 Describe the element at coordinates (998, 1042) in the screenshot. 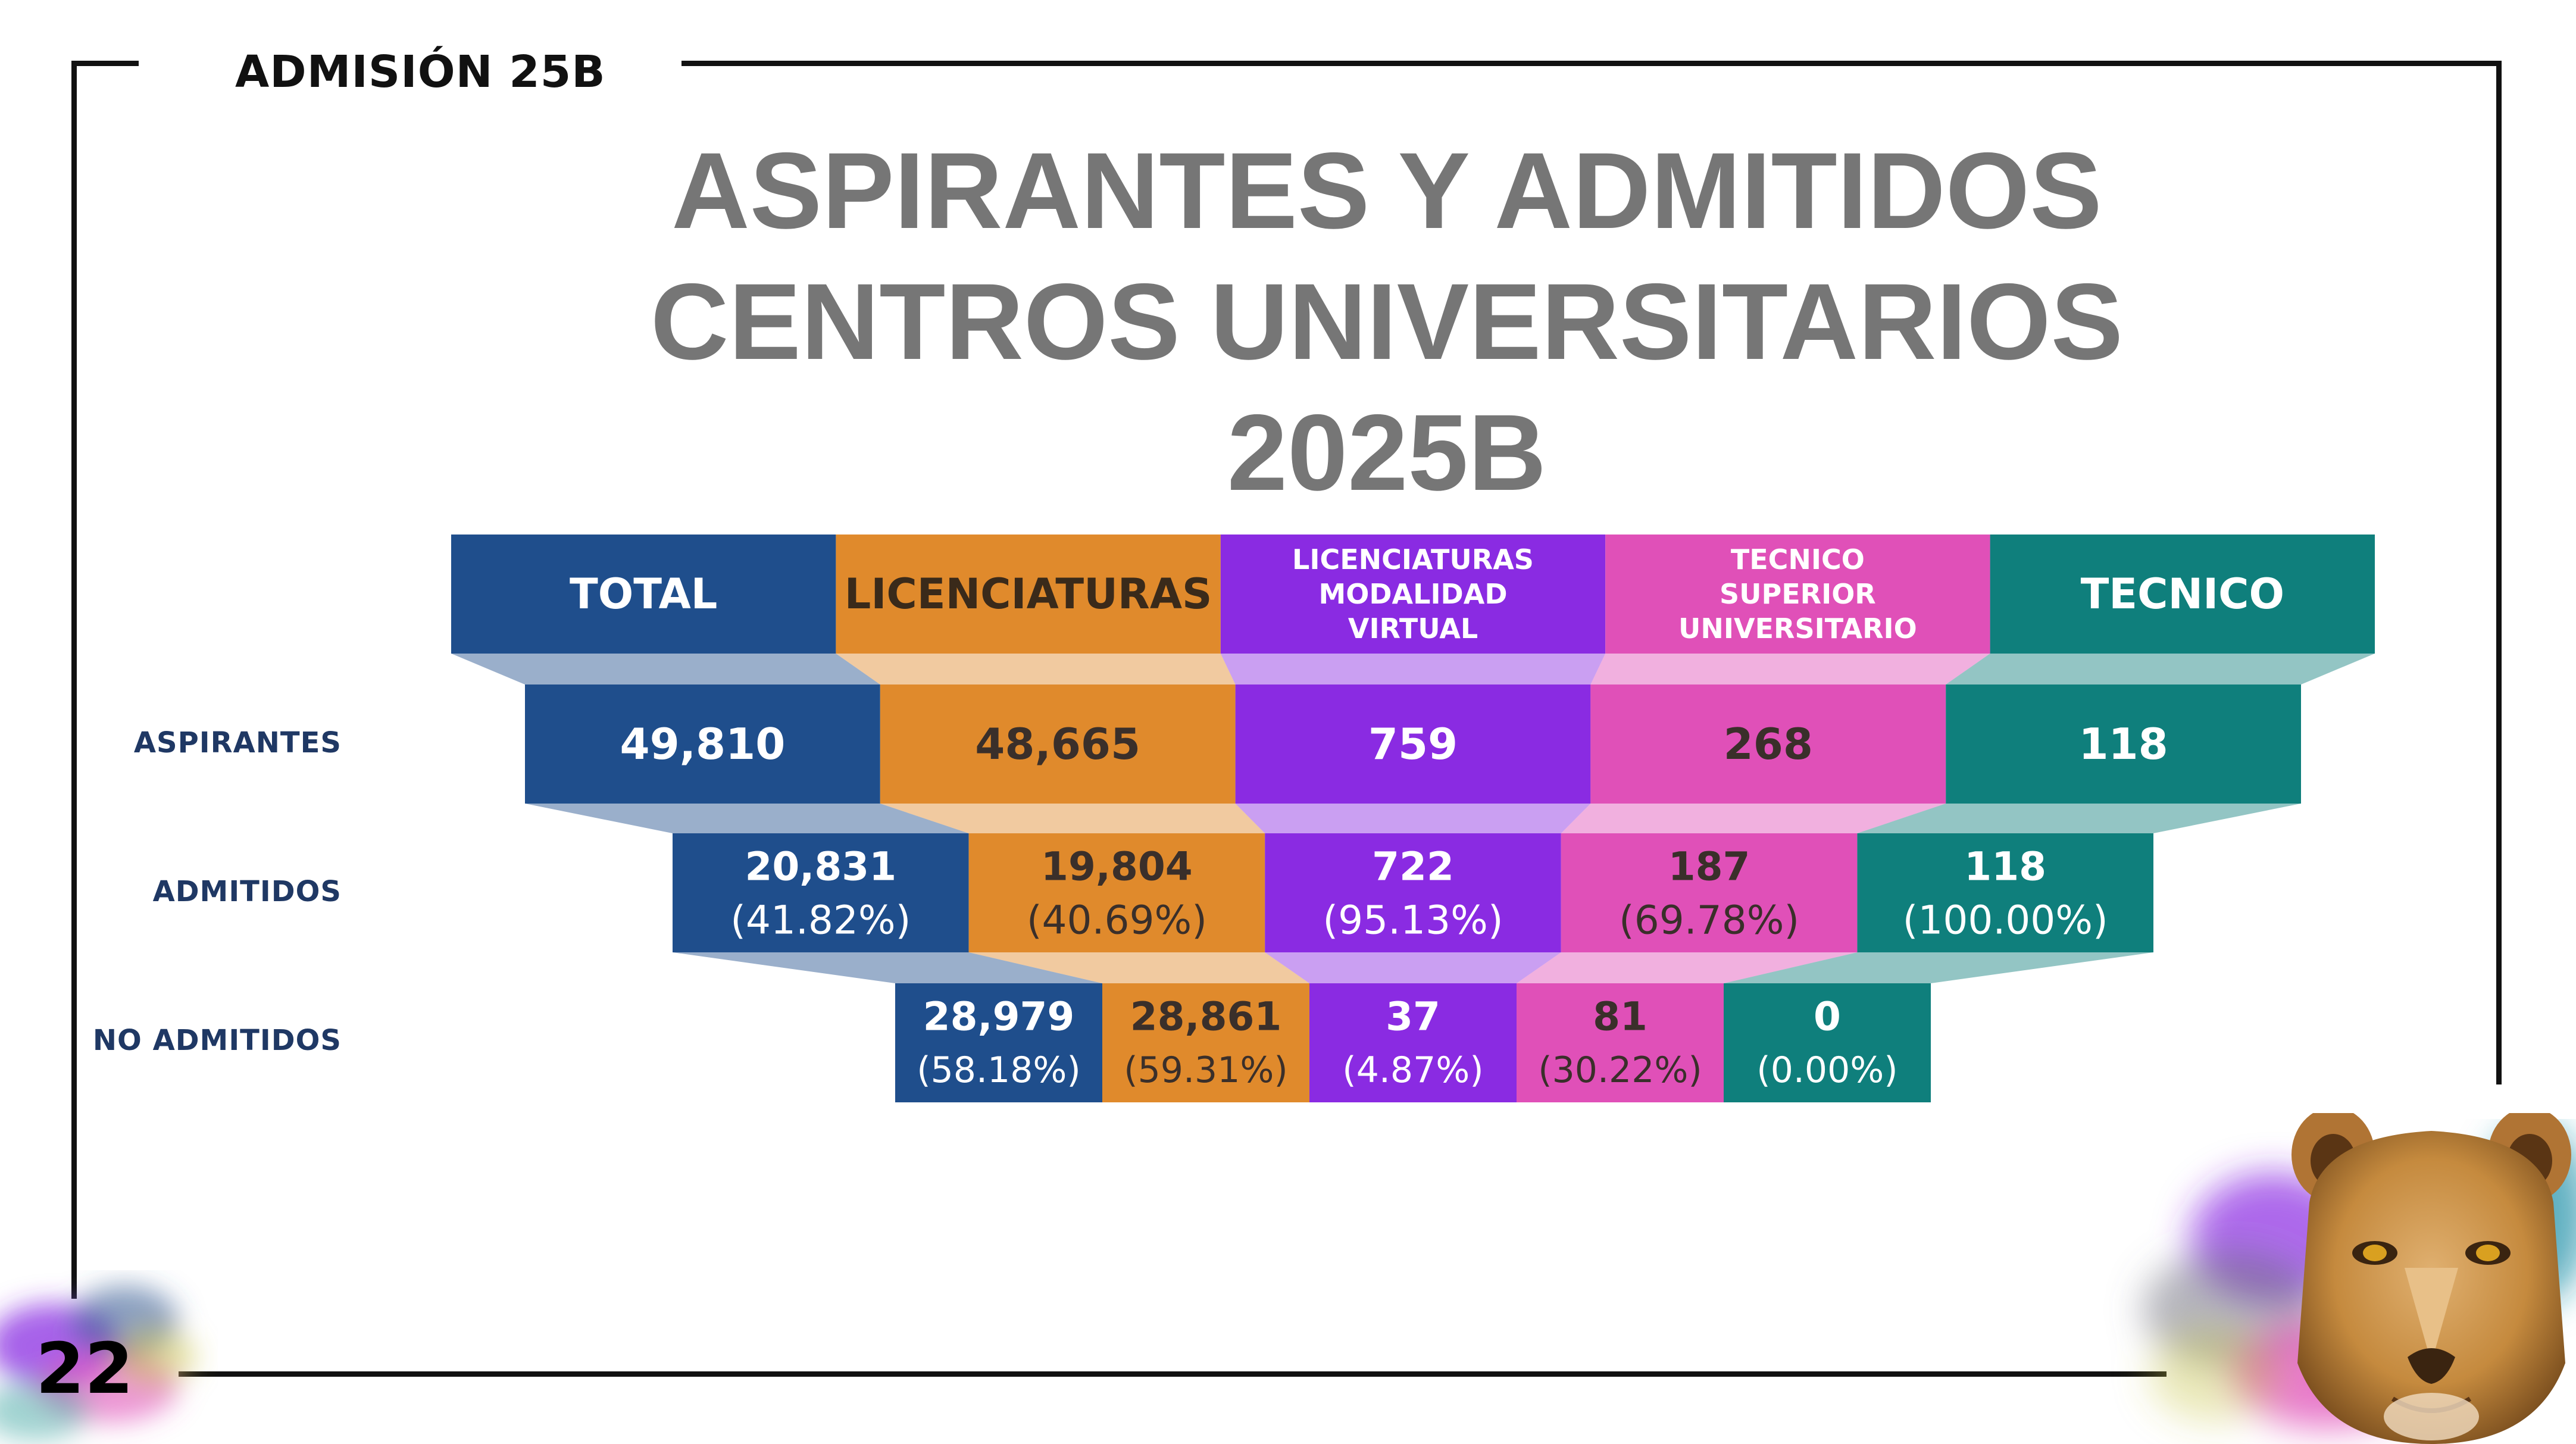

I see `funnel-block-no-admitidos-total` at that location.